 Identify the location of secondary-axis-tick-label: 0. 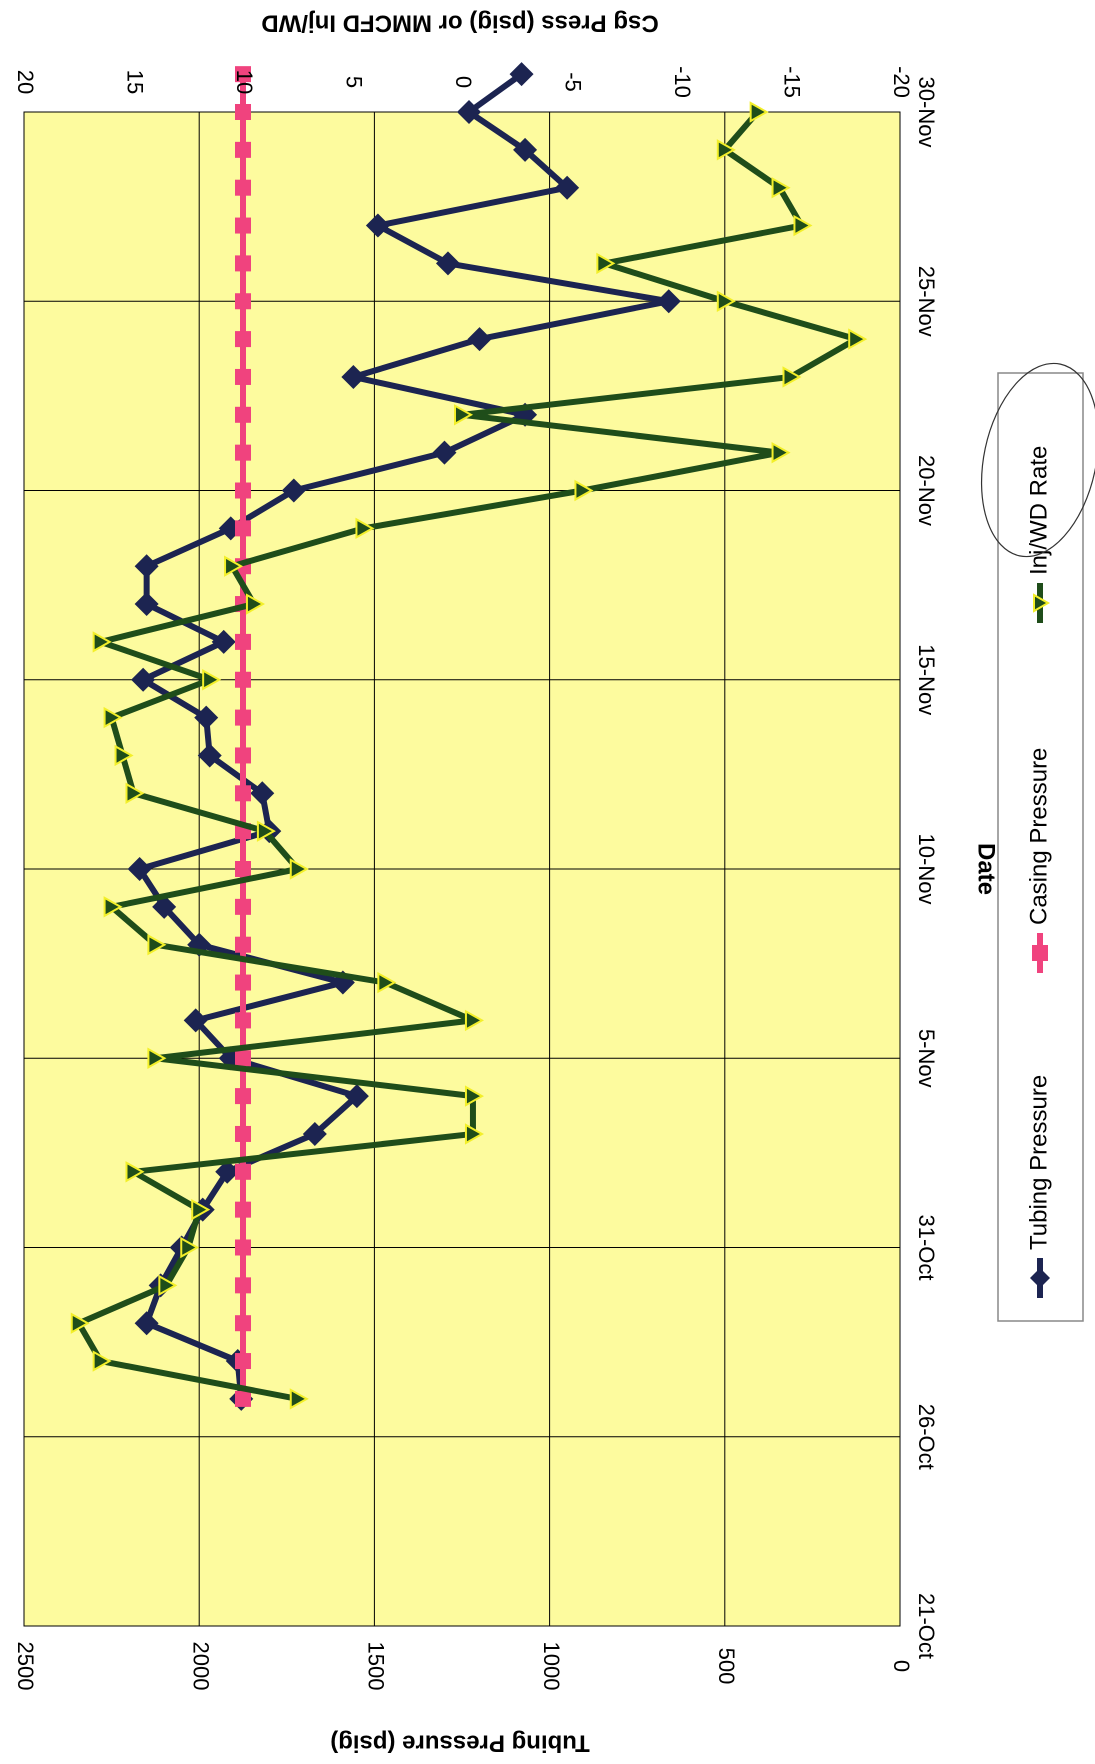
(463, 82).